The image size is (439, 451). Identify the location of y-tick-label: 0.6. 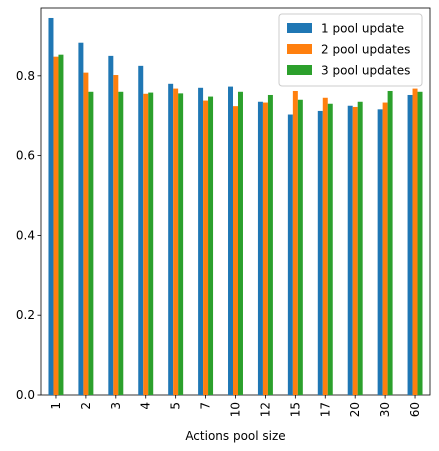
(25, 156).